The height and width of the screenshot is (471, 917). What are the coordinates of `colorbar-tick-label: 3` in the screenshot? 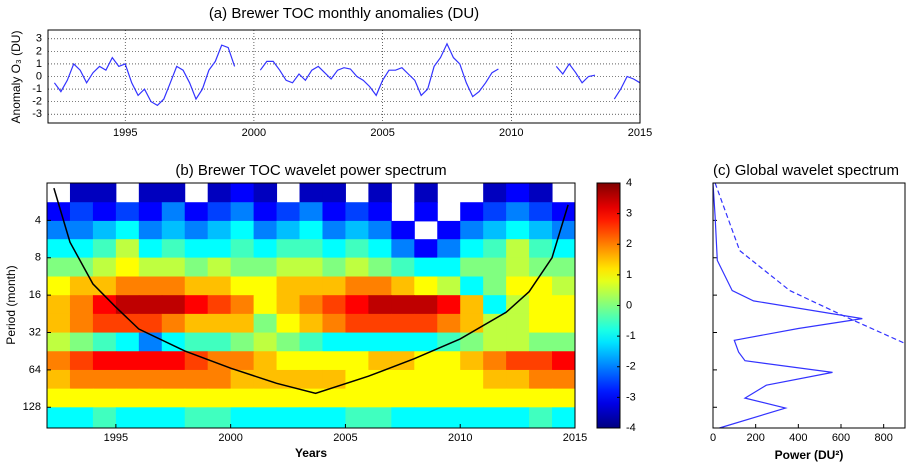 It's located at (629, 214).